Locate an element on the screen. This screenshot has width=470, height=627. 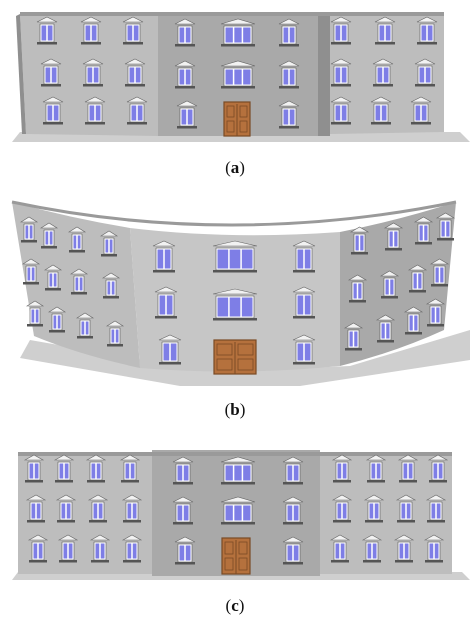
wall-corner is located at coordinates (324, 75).